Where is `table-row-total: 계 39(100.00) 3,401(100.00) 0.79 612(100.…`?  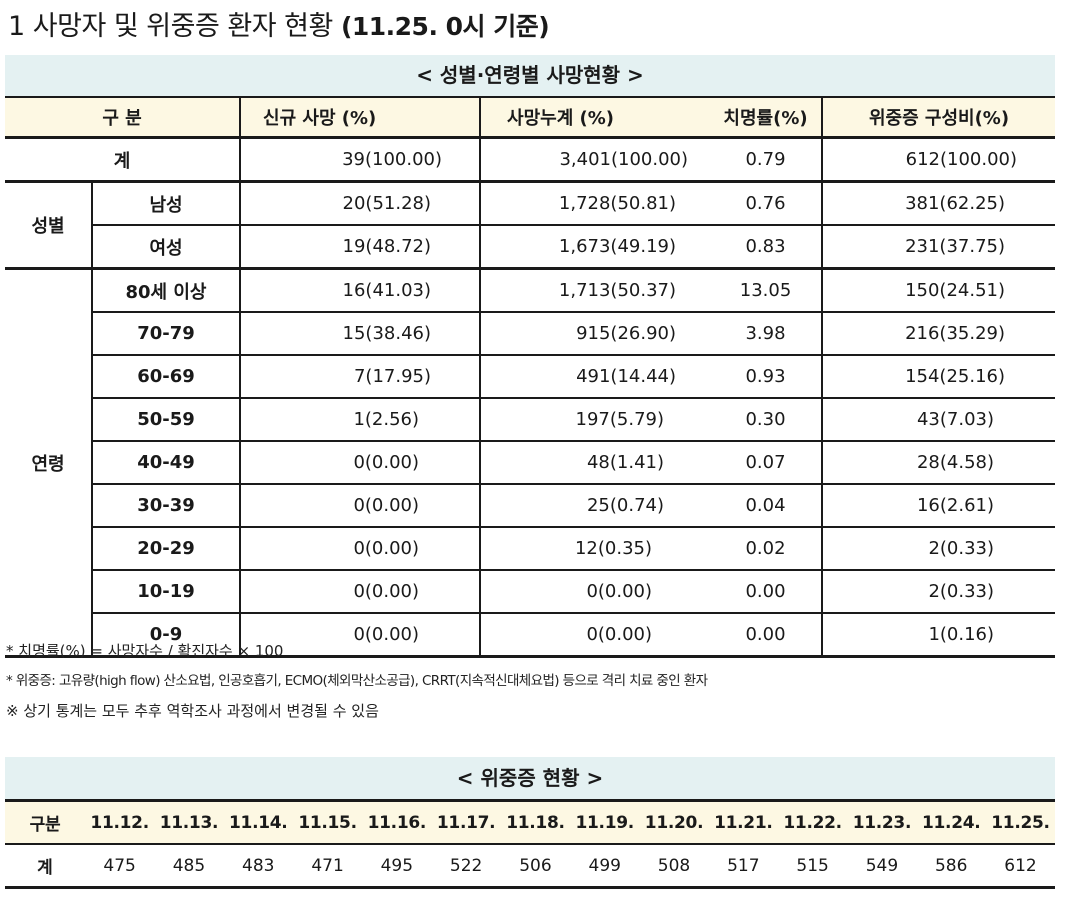
table-row-total: 계 39(100.00) 3,401(100.00) 0.79 612(100.… is located at coordinates (530, 160).